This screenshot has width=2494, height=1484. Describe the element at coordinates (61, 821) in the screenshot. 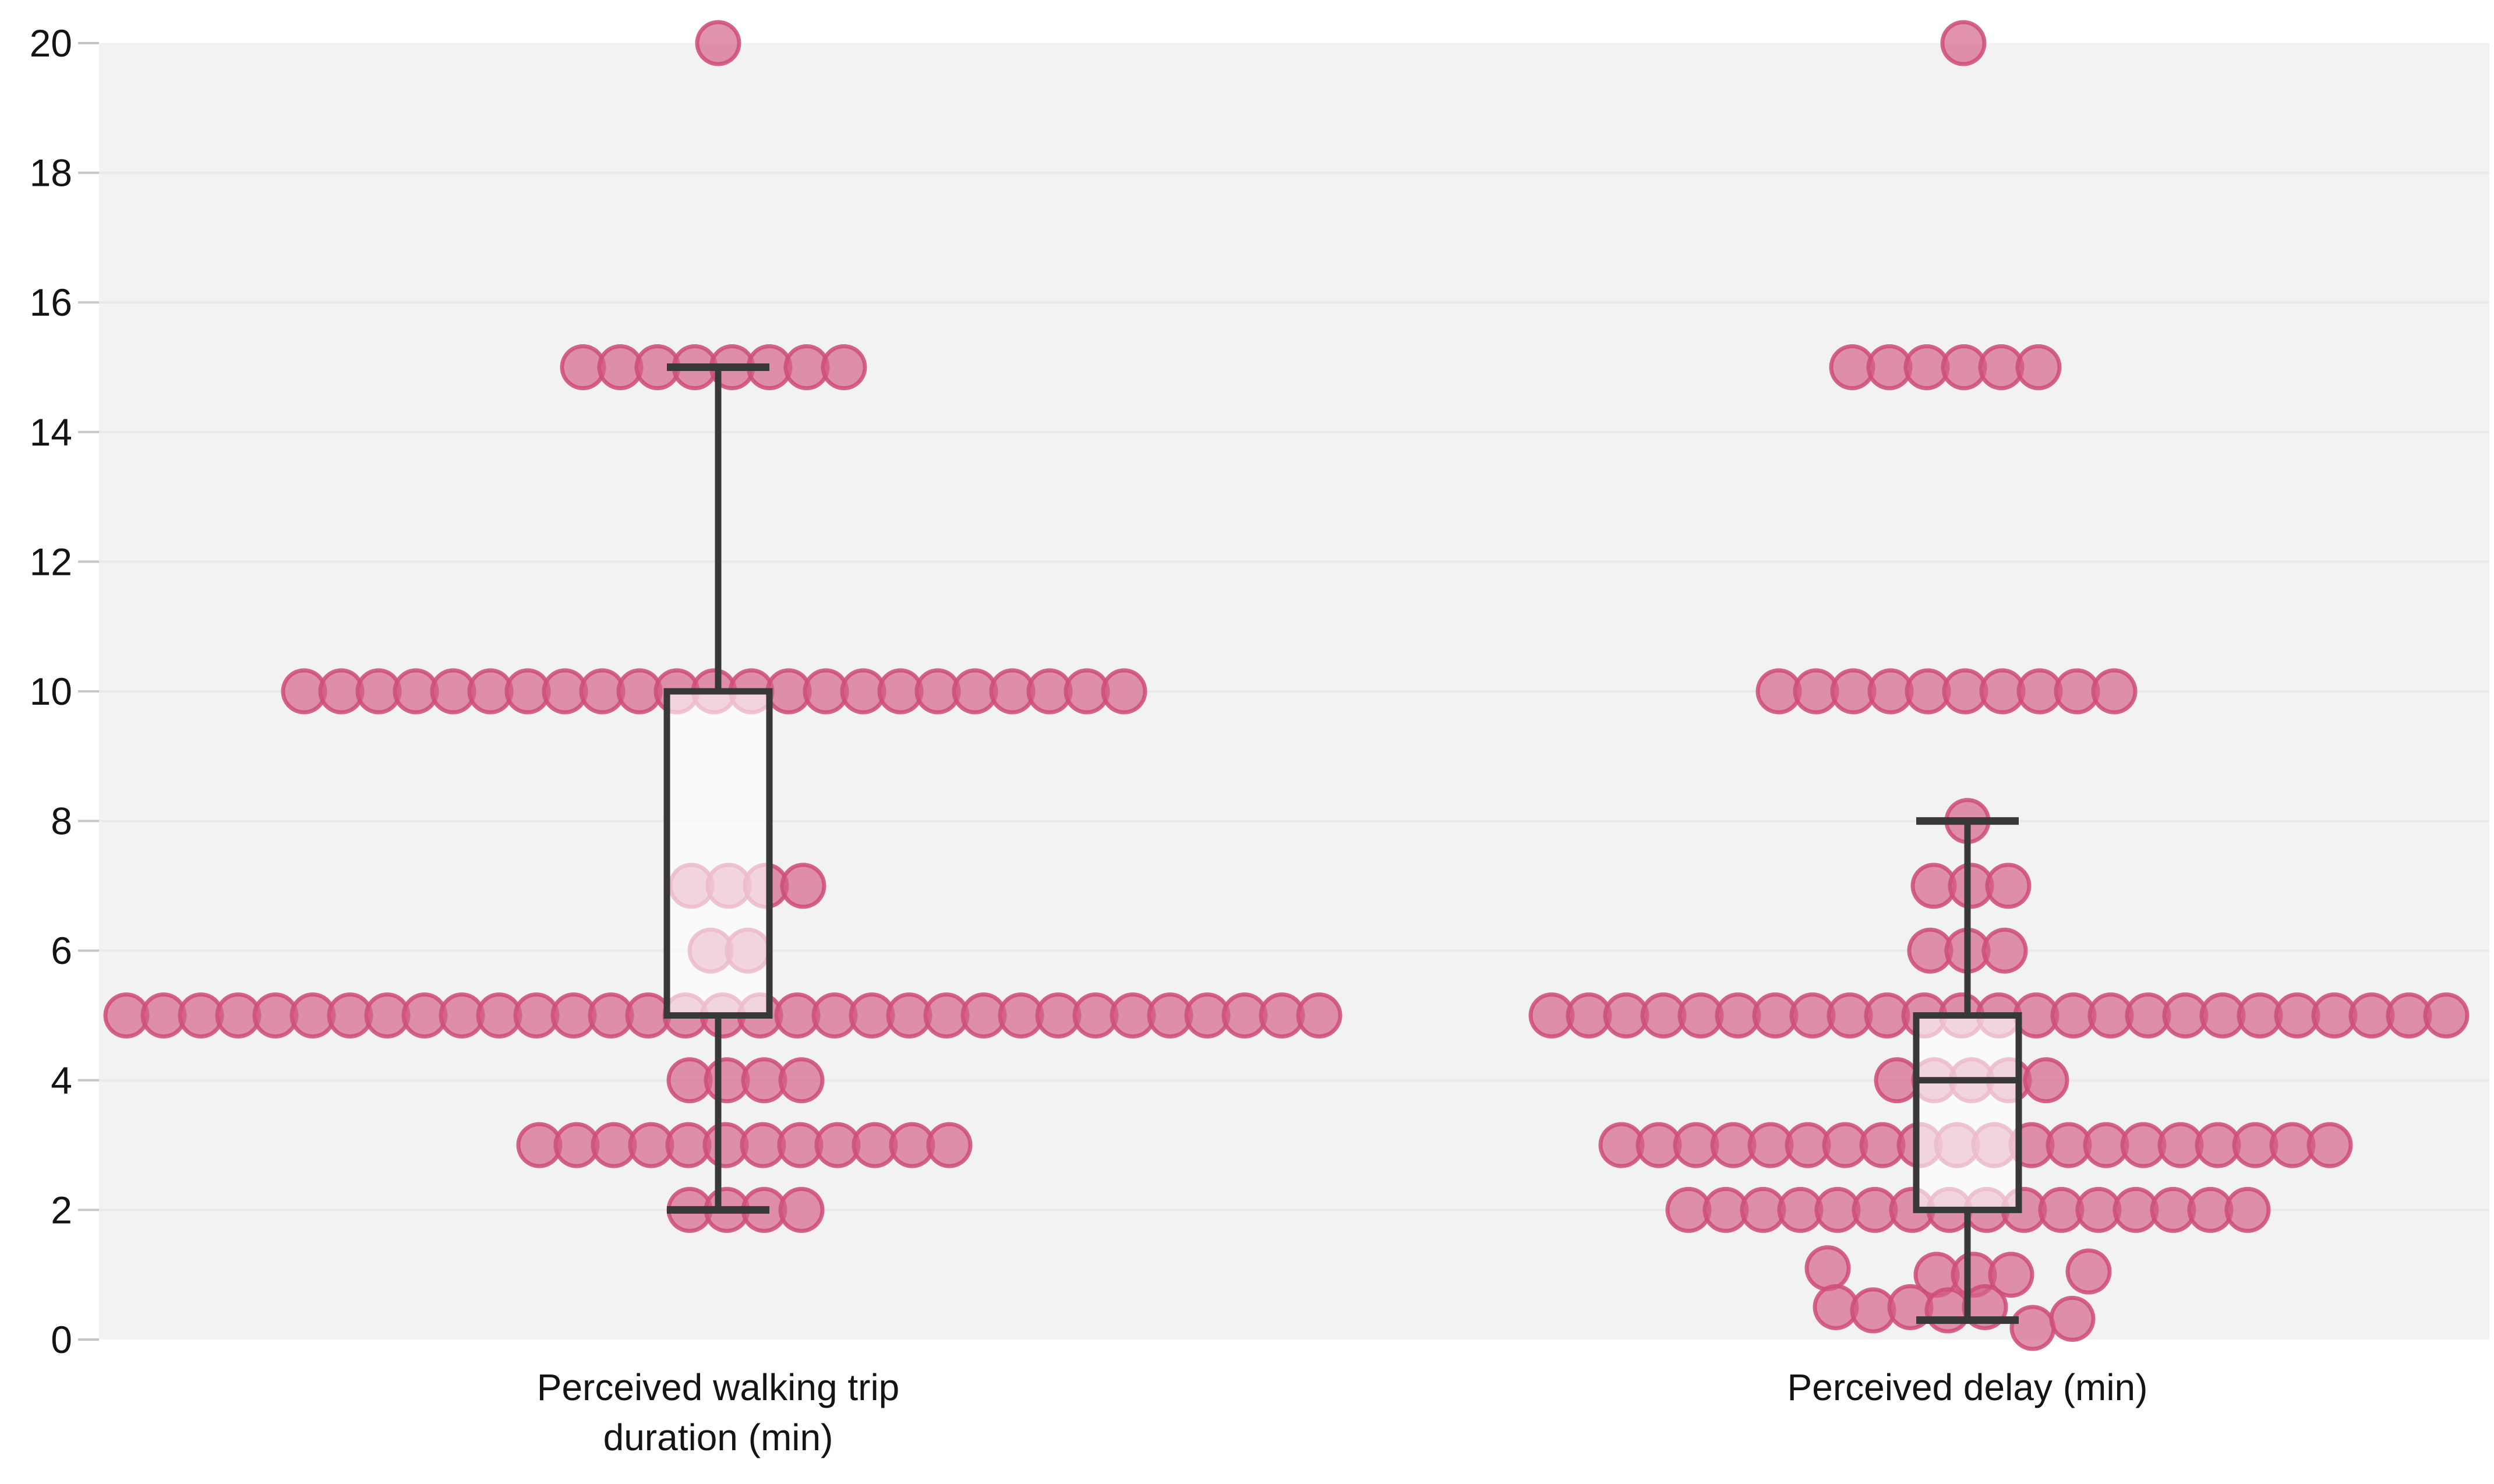

I see `y-tick-label-8: 8` at that location.